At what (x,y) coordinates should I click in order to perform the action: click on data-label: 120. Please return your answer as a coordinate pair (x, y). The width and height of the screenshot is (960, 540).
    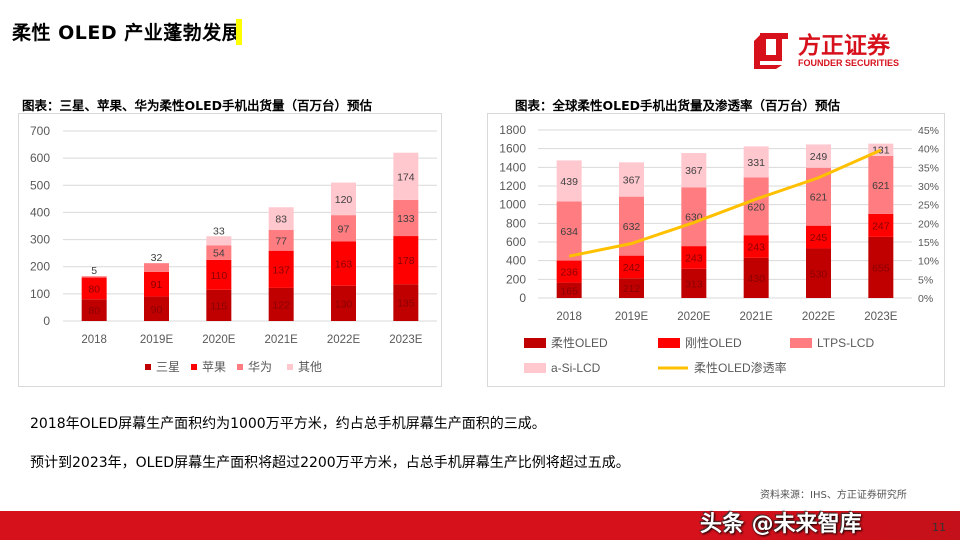
    Looking at the image, I should click on (344, 200).